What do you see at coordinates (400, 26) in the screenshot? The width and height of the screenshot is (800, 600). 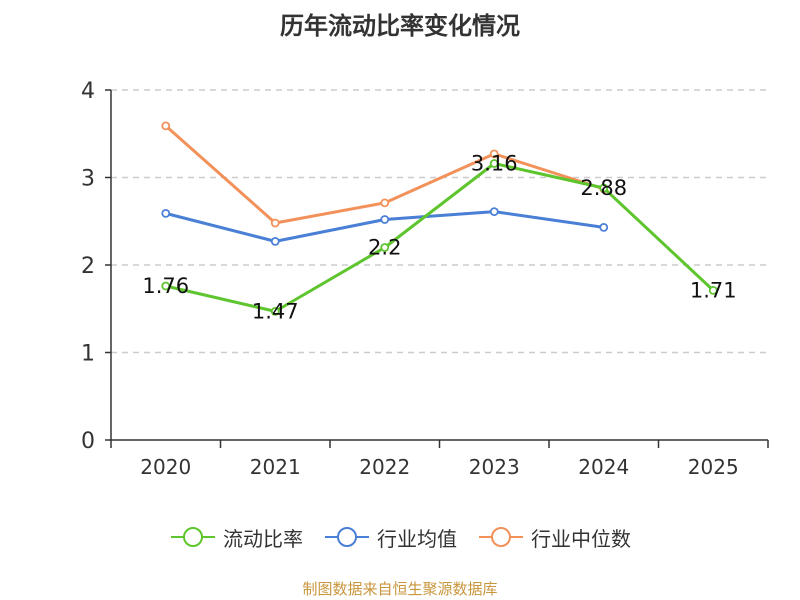 I see `chart-title: 历年流动比率变化情况` at bounding box center [400, 26].